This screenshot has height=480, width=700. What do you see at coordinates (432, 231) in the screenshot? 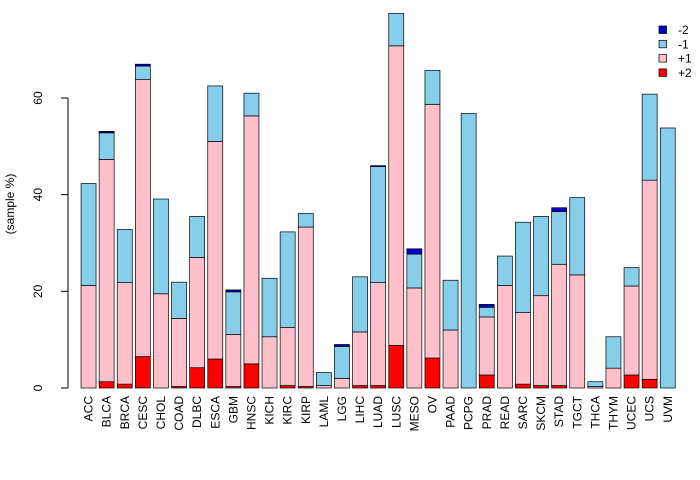
I see `bar-ov-plus1` at bounding box center [432, 231].